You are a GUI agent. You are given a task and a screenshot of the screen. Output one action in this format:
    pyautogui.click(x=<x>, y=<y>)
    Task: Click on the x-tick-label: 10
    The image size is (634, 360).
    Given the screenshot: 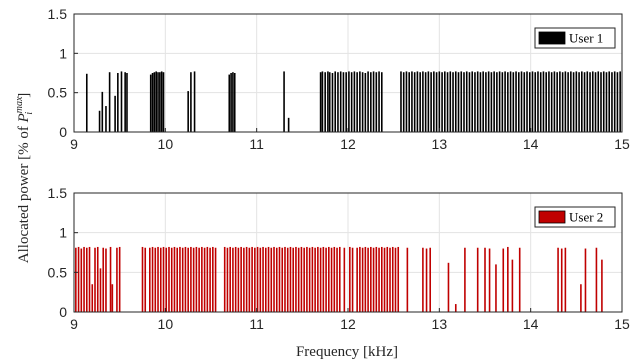 What is the action you would take?
    pyautogui.click(x=166, y=144)
    